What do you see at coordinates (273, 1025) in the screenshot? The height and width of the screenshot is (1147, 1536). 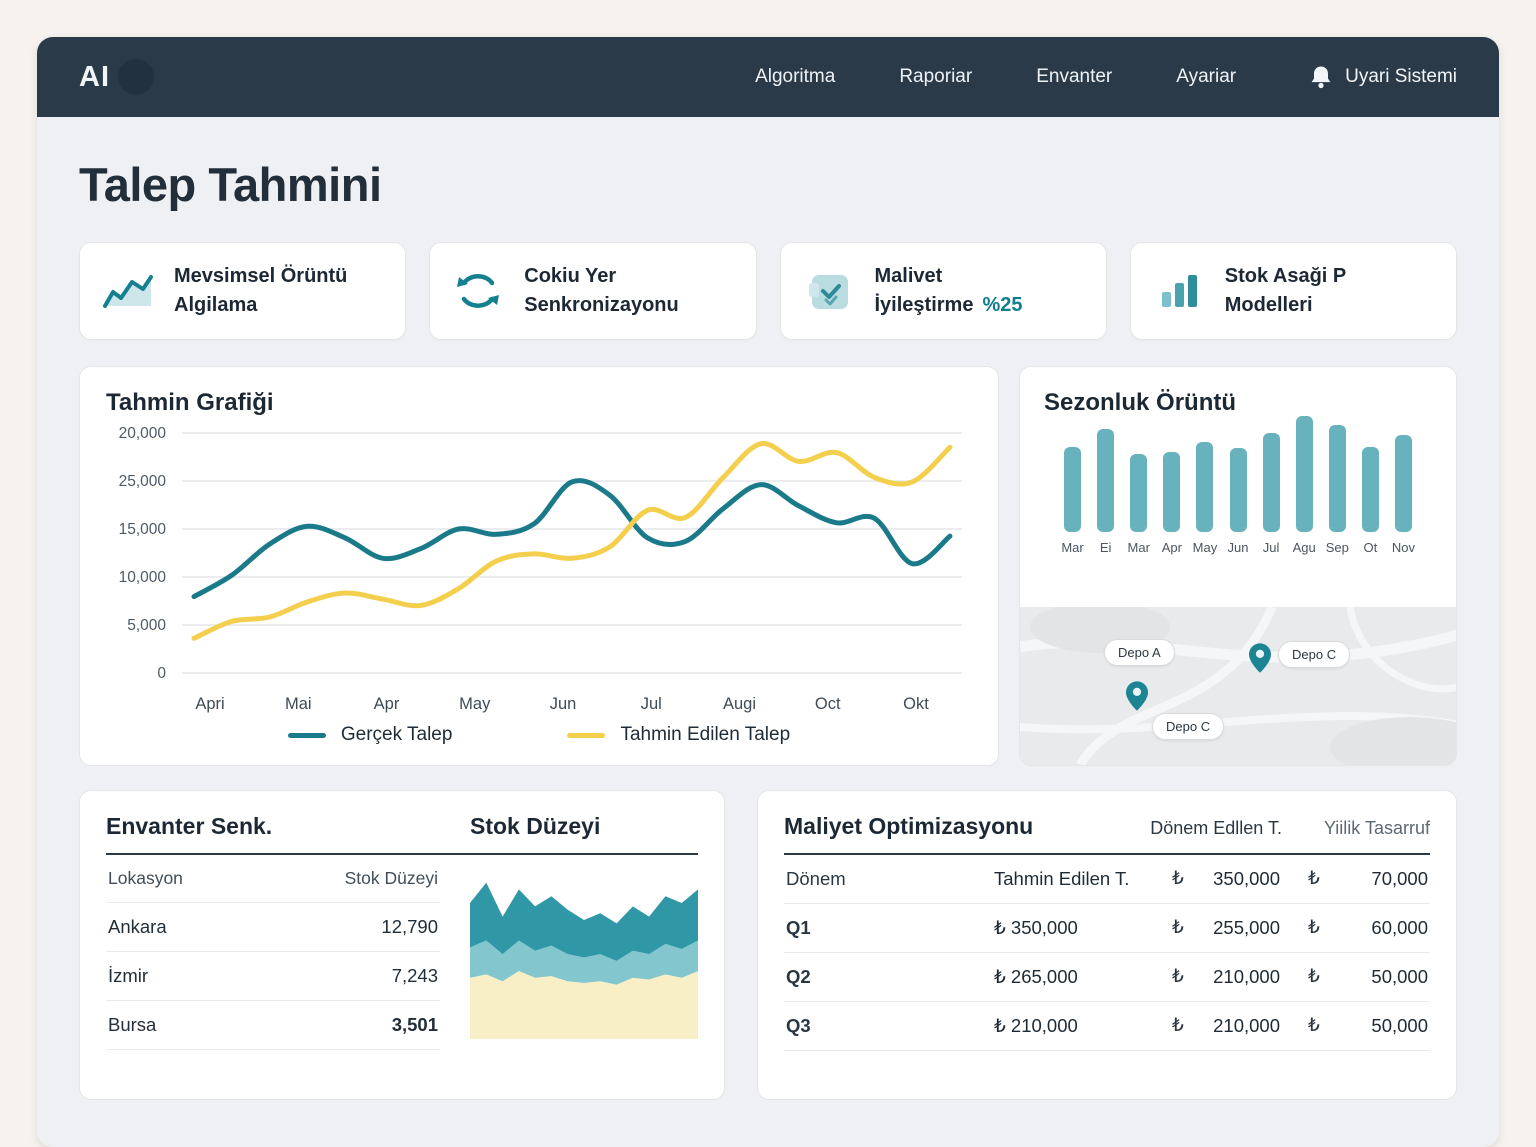 I see `table-row: Bursa 3,501` at bounding box center [273, 1025].